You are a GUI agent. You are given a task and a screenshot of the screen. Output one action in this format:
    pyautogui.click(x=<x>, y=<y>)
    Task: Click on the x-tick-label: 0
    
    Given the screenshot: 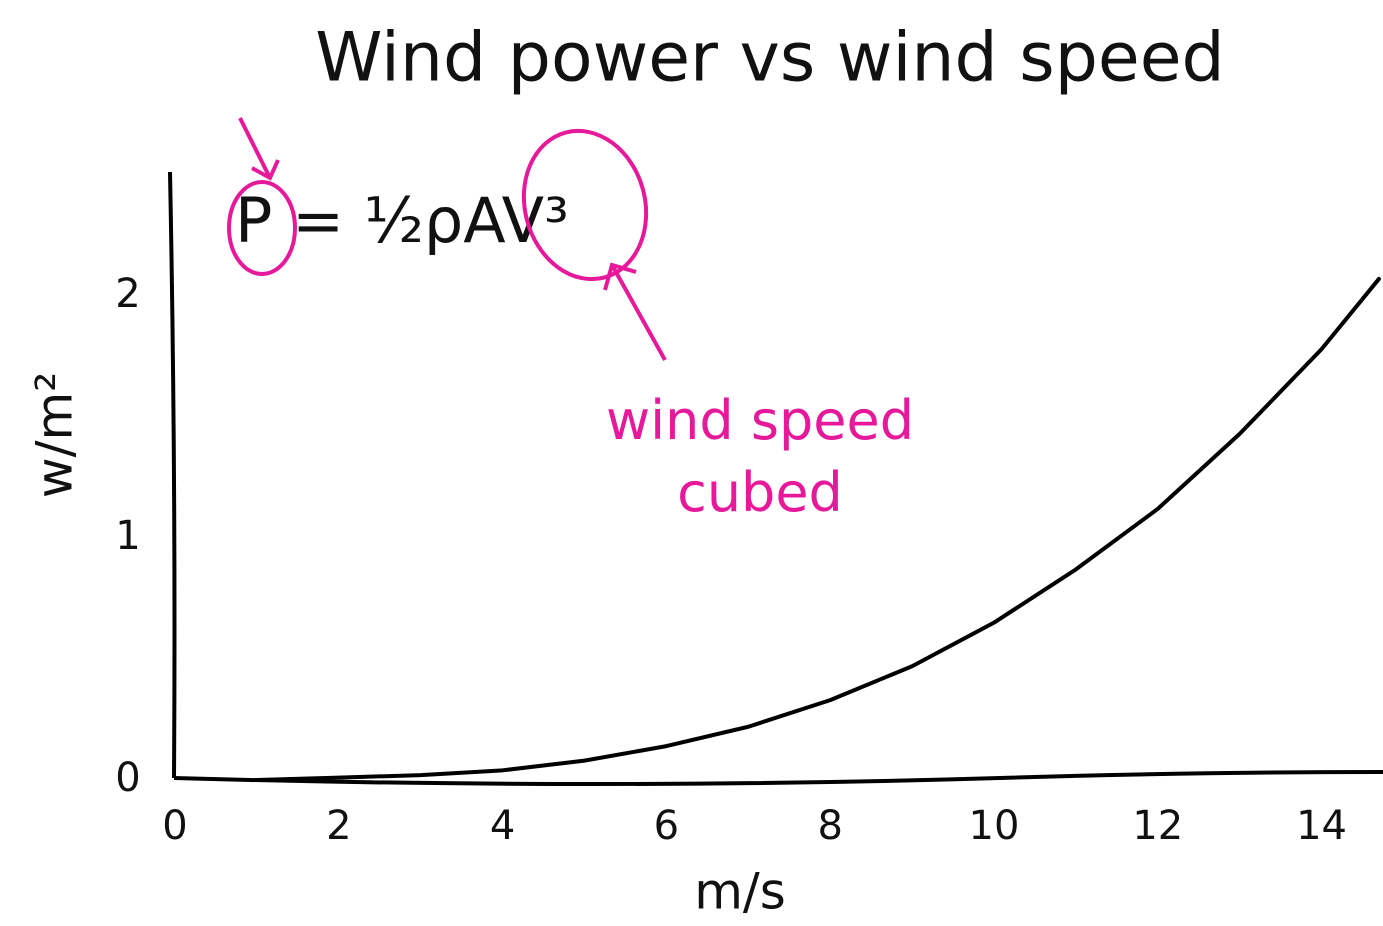 What is the action you would take?
    pyautogui.click(x=174, y=826)
    